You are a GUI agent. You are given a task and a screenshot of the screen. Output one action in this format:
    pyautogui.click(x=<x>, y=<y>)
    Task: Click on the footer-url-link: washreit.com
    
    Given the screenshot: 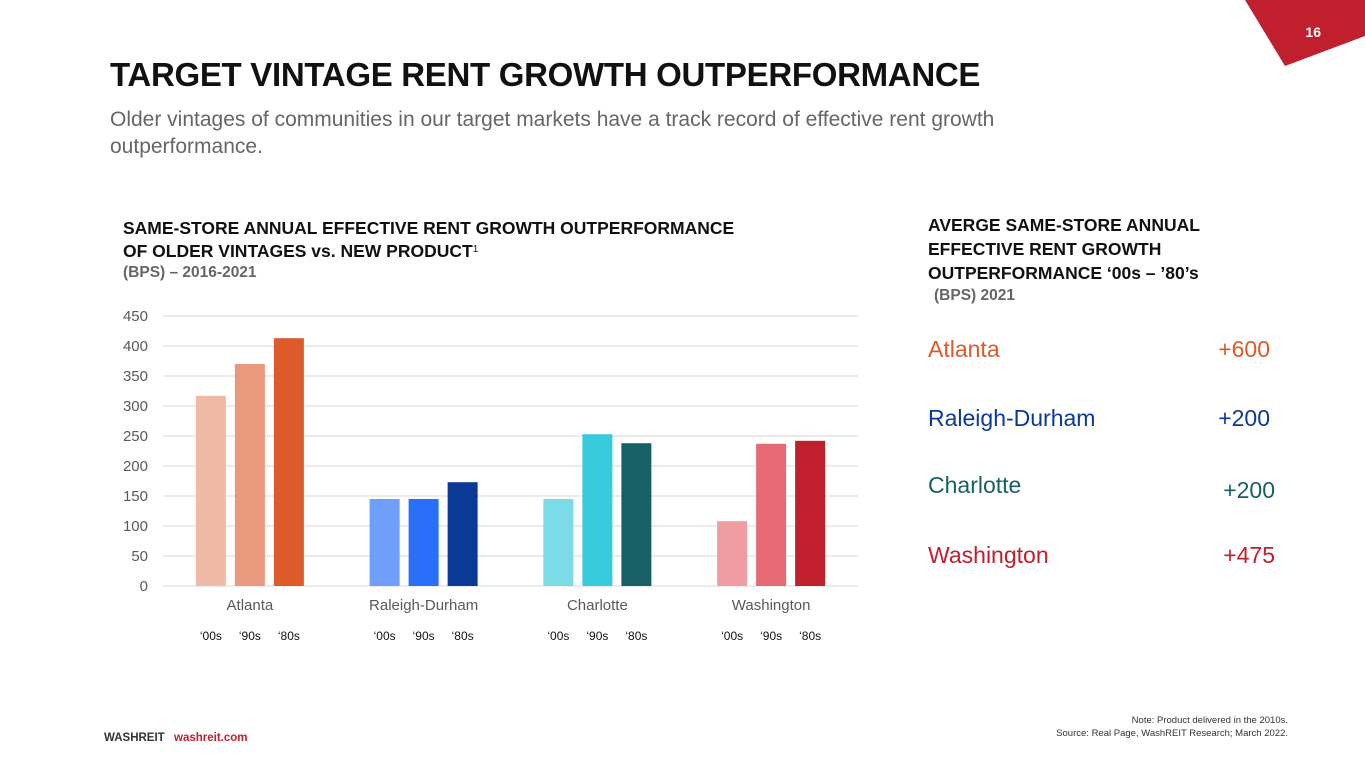 What is the action you would take?
    pyautogui.click(x=211, y=738)
    